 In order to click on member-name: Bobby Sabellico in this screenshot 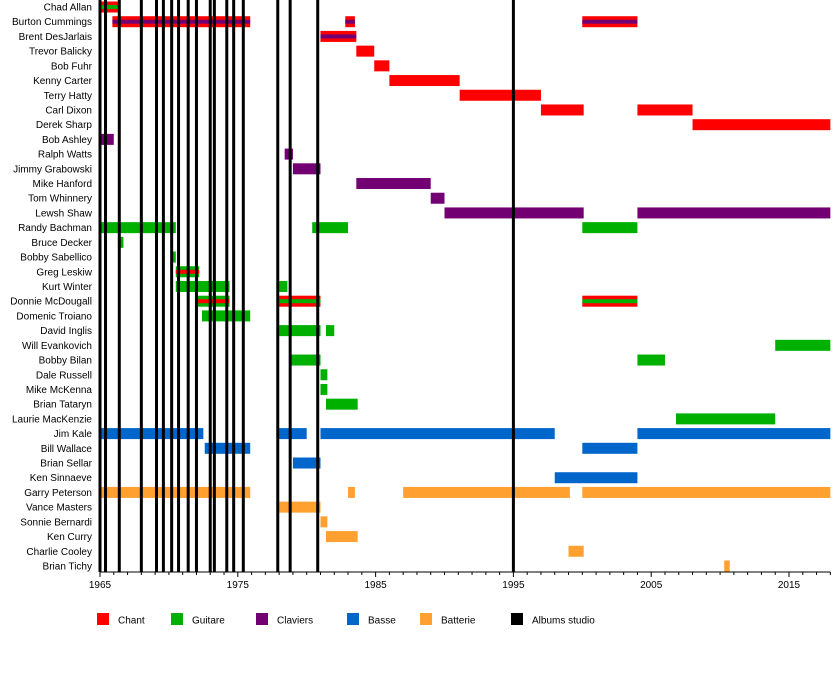, I will do `click(56, 258)`.